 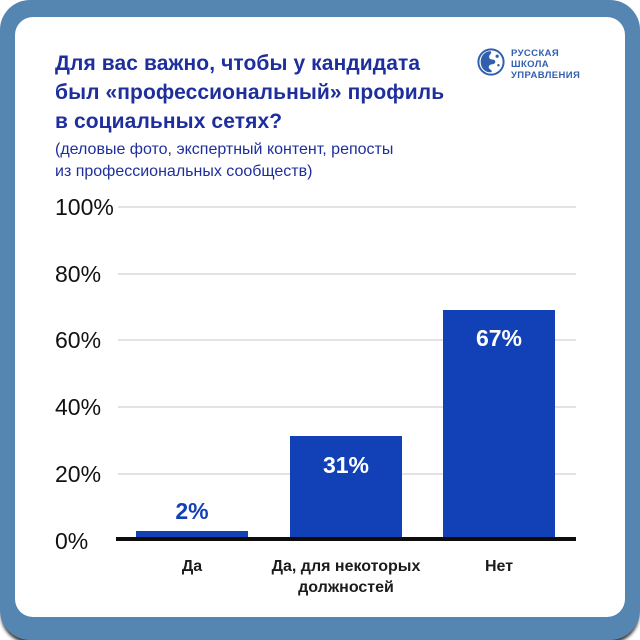 I want to click on bar-no, so click(x=499, y=424).